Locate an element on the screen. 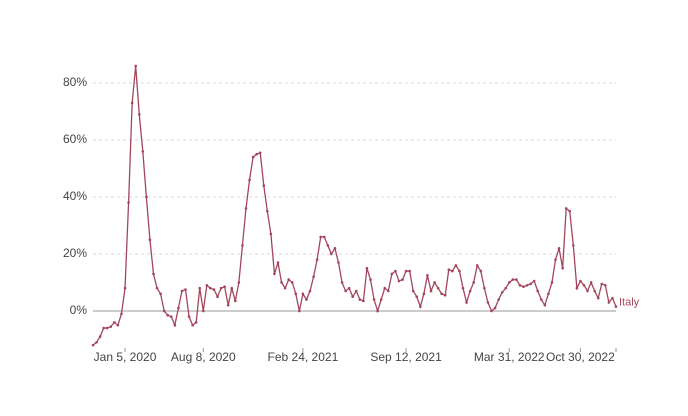 This screenshot has height=416, width=688. y-tick-label: 0% is located at coordinates (79, 310).